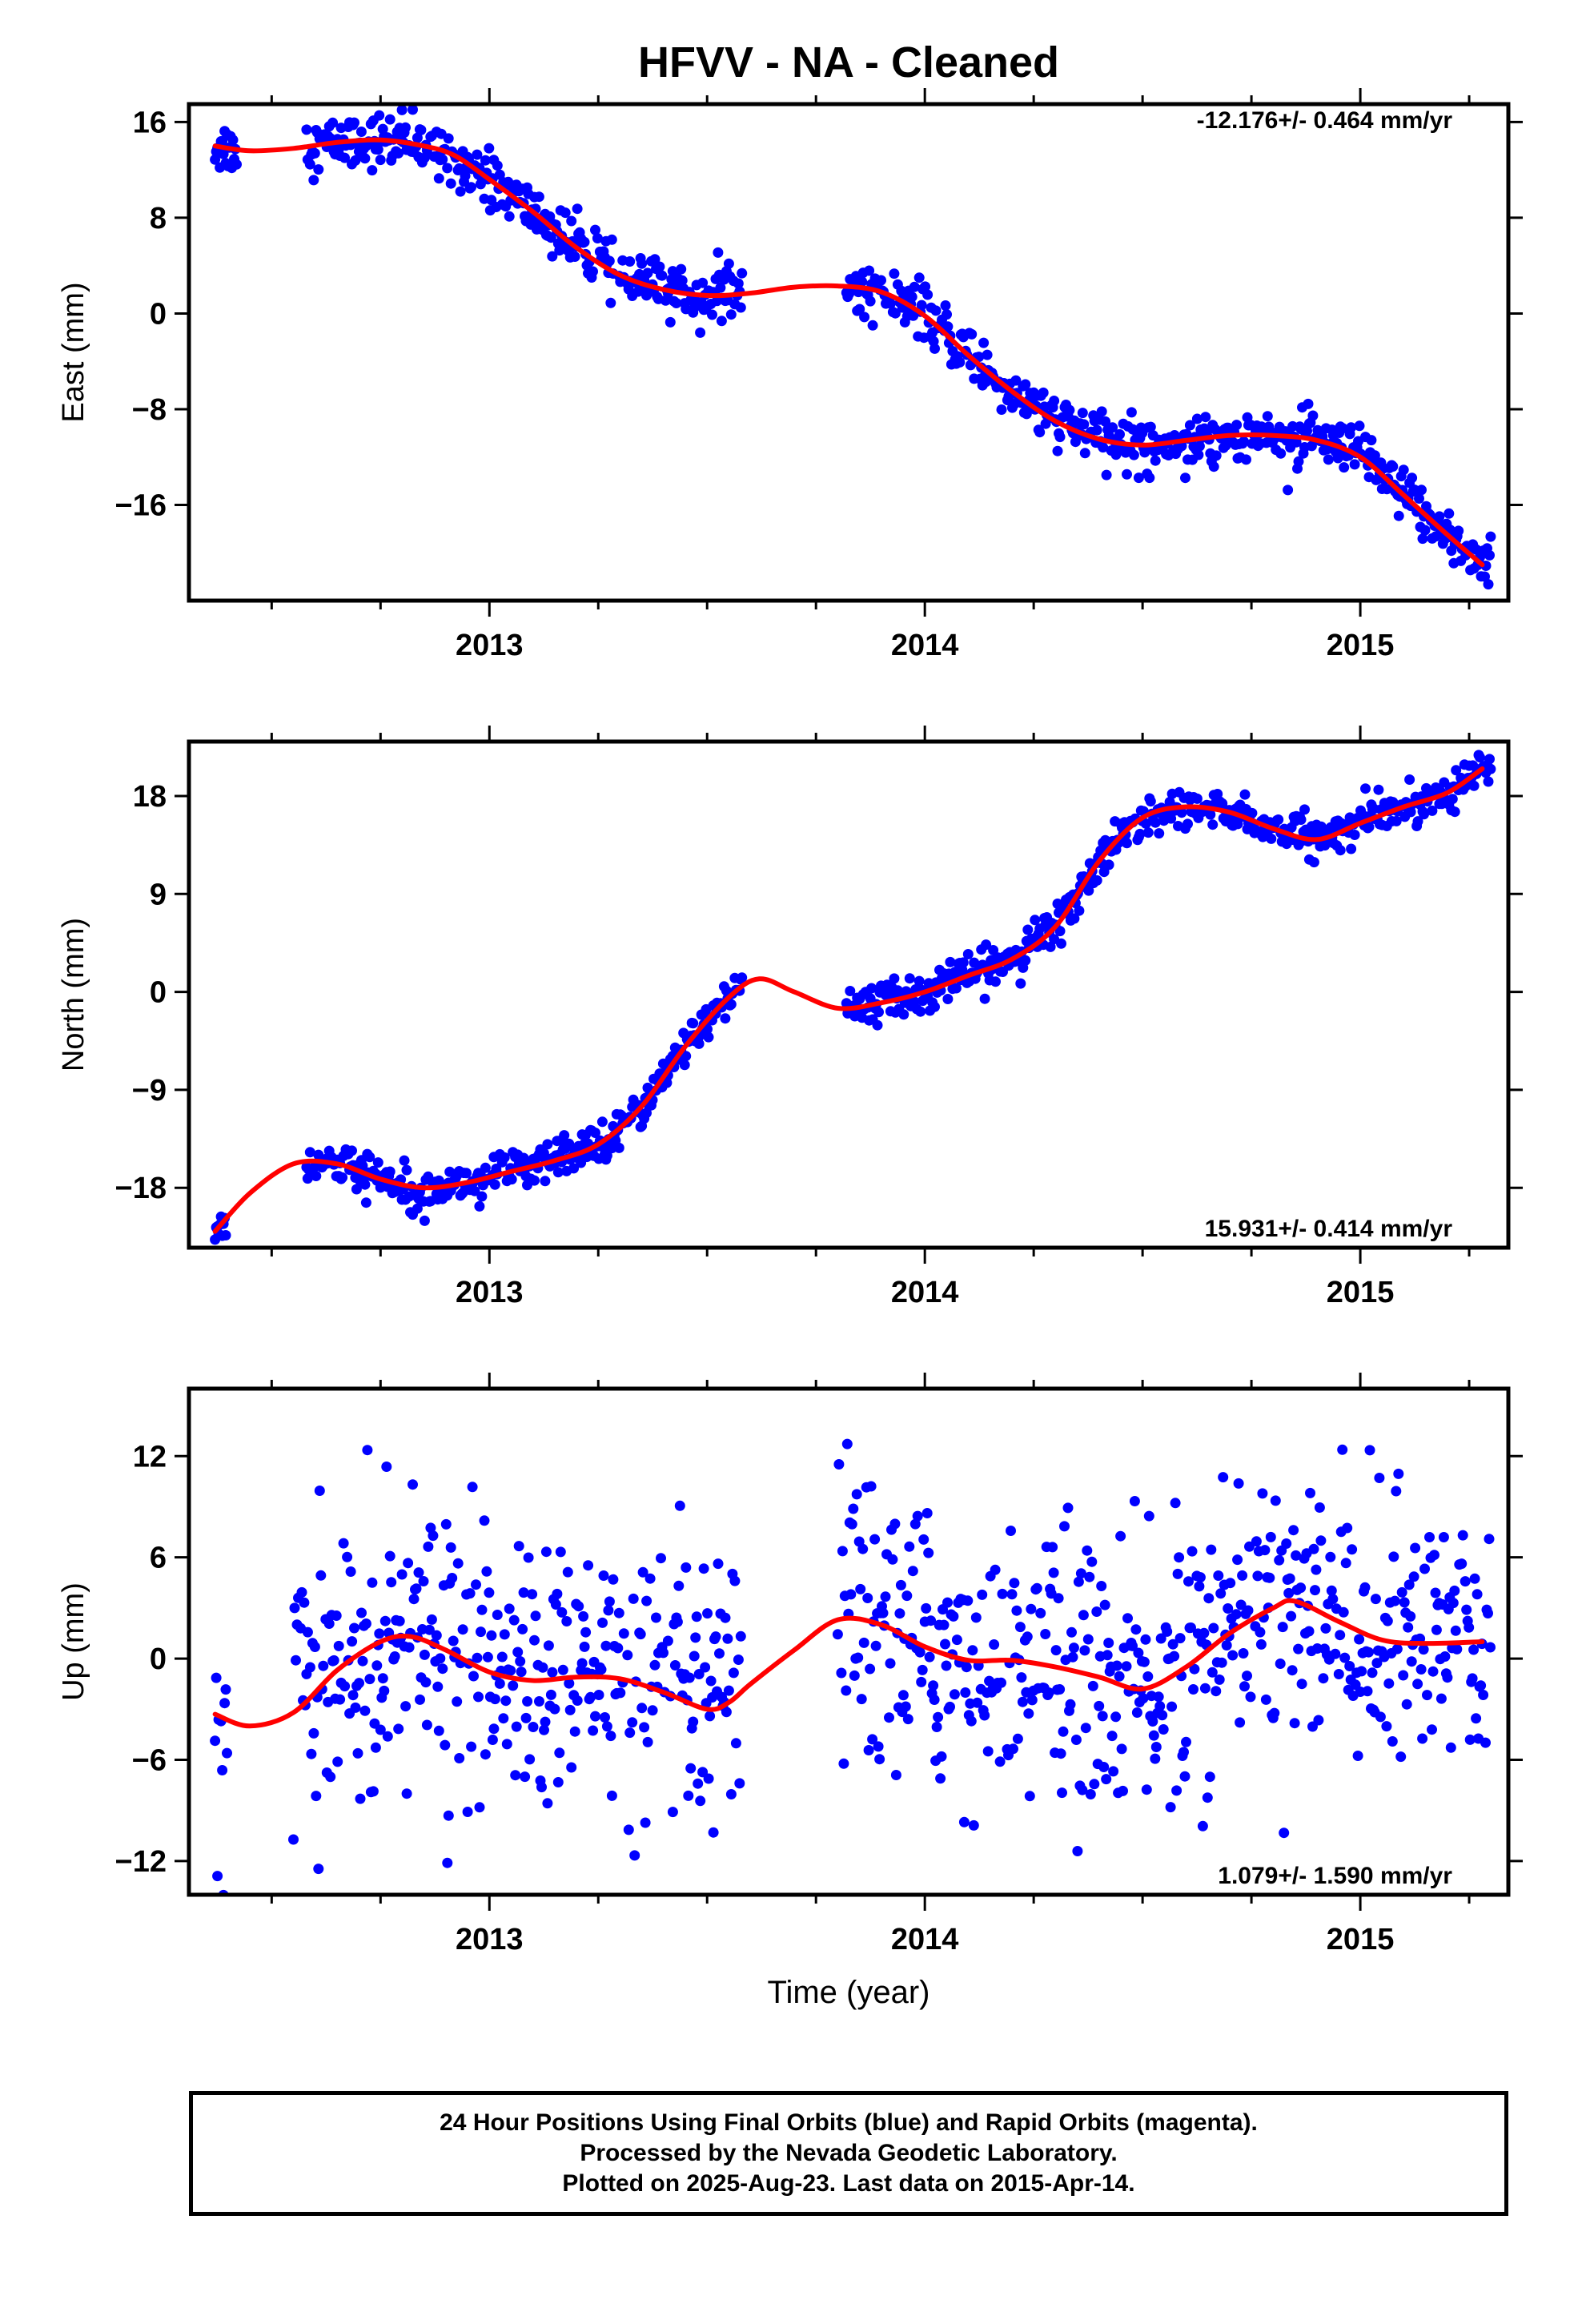 The width and height of the screenshot is (1582, 2324). Describe the element at coordinates (158, 1659) in the screenshot. I see `y-tick-label: 0` at that location.